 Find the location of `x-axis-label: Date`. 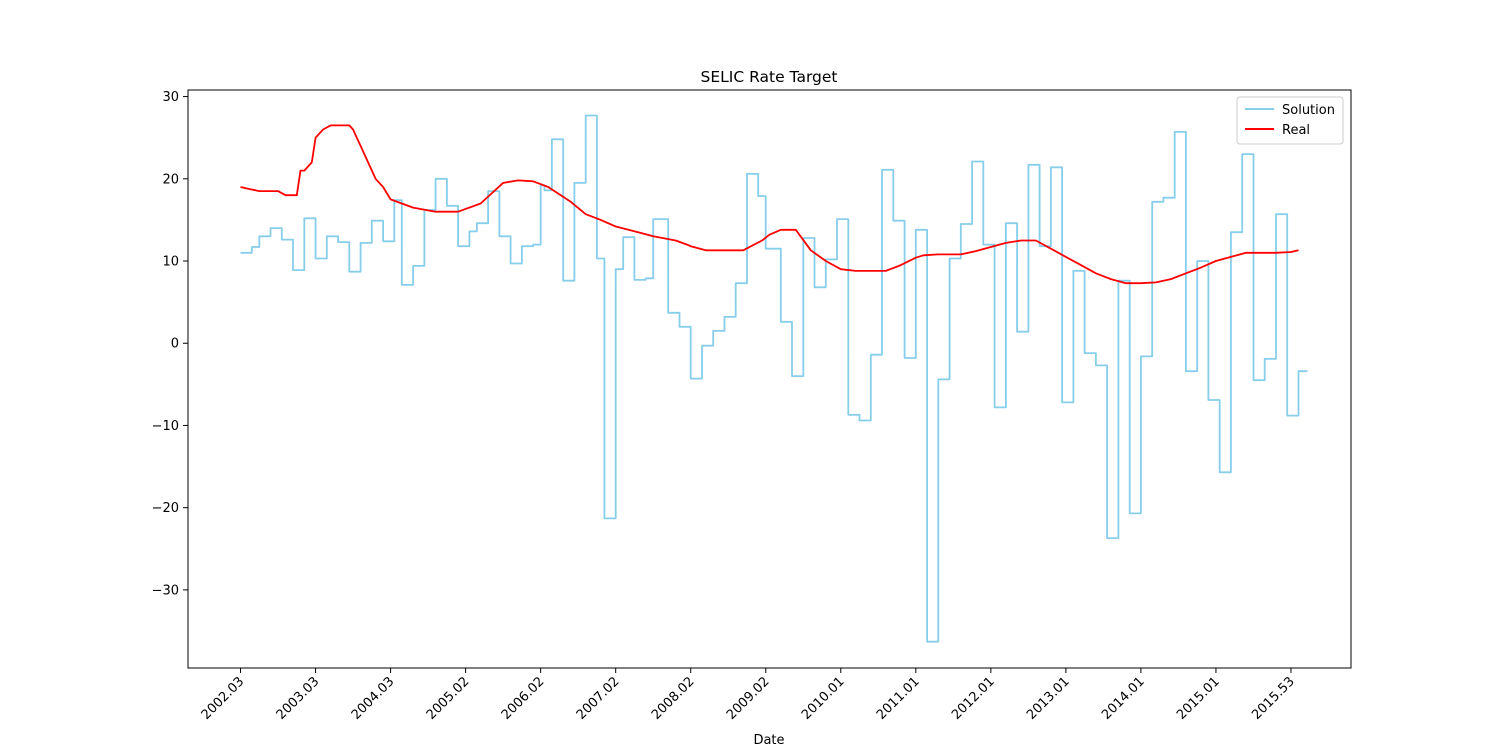

x-axis-label: Date is located at coordinates (768, 740).